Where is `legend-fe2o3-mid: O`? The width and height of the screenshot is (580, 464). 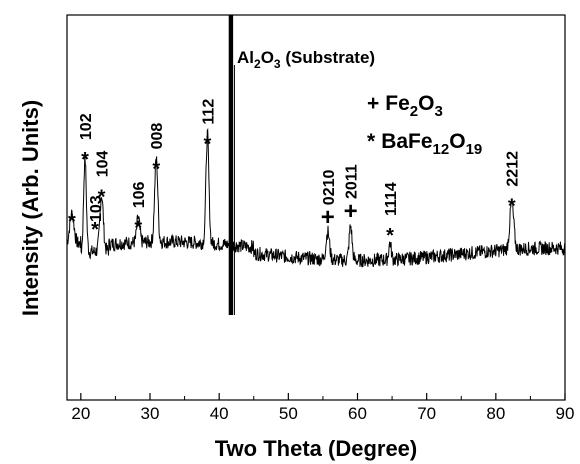 legend-fe2o3-mid: O is located at coordinates (426, 103).